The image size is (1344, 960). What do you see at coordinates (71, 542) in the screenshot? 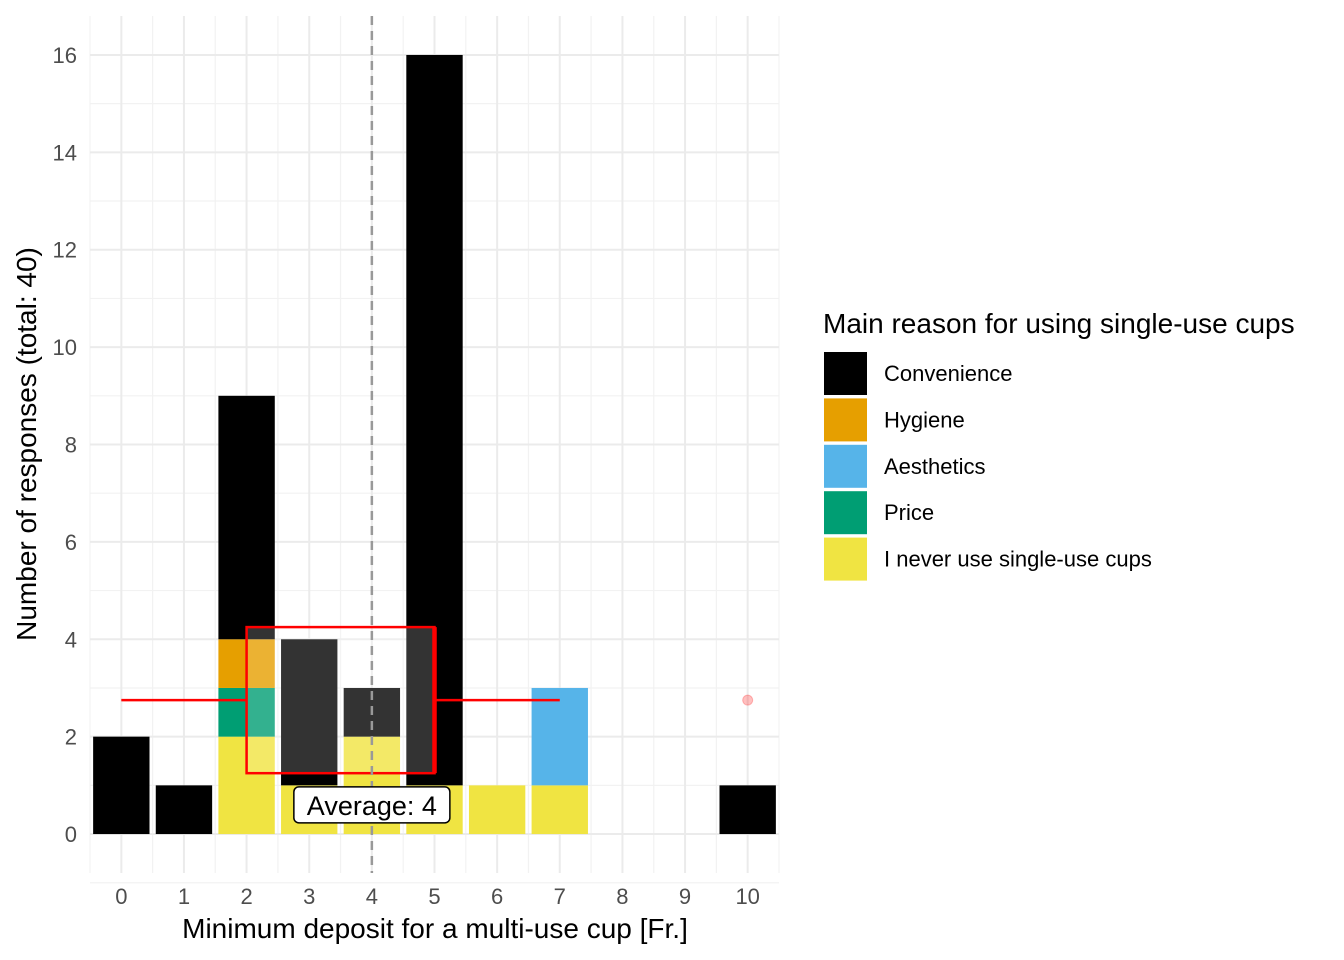
I see `y-tick-label: 6` at bounding box center [71, 542].